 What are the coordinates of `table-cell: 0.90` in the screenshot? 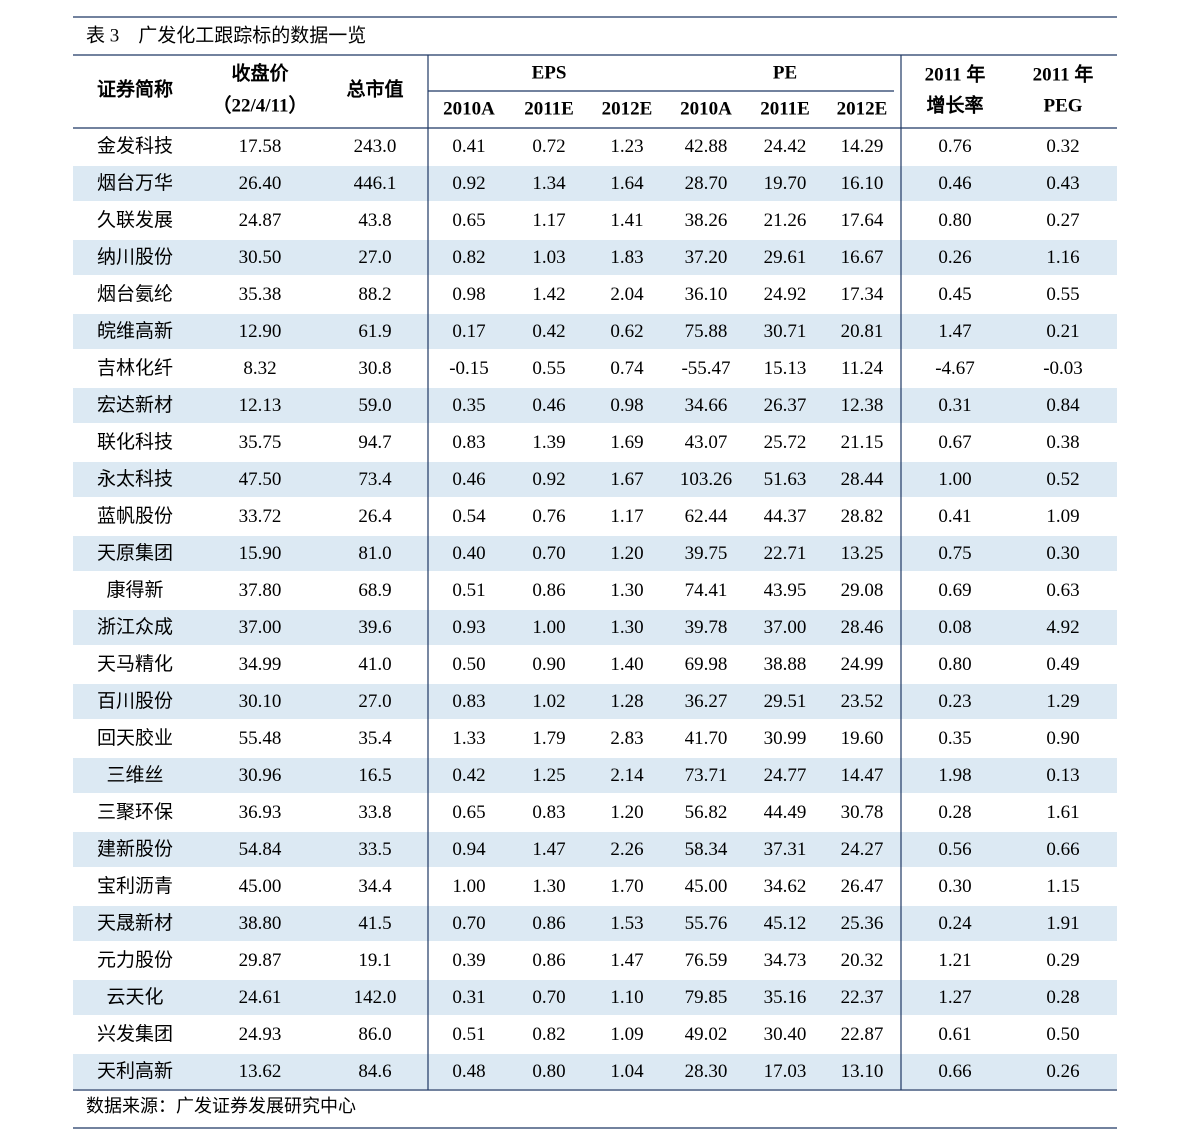 It's located at (548, 664).